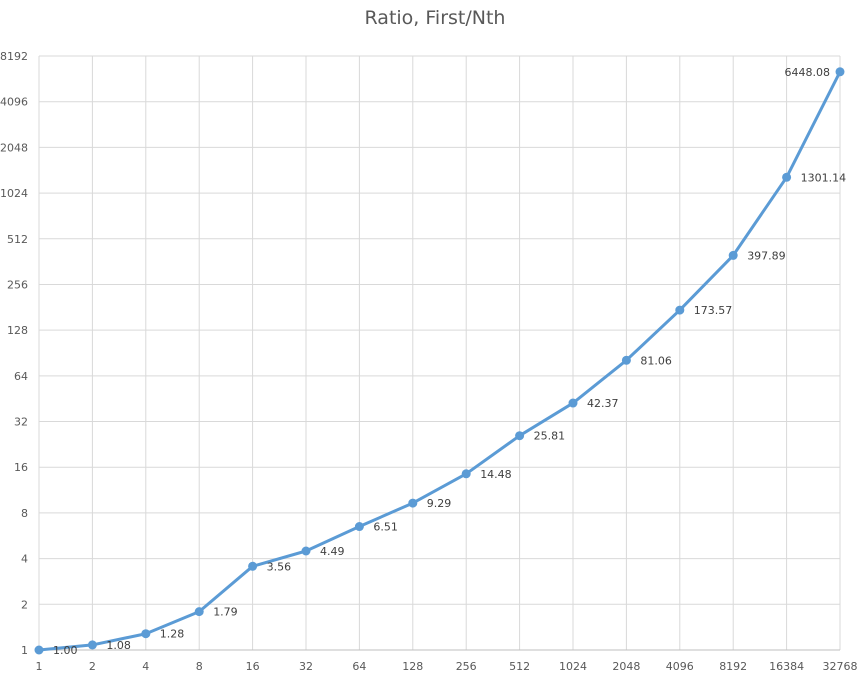 The image size is (858, 681). Describe the element at coordinates (24, 559) in the screenshot. I see `y-tick-label: 4` at that location.